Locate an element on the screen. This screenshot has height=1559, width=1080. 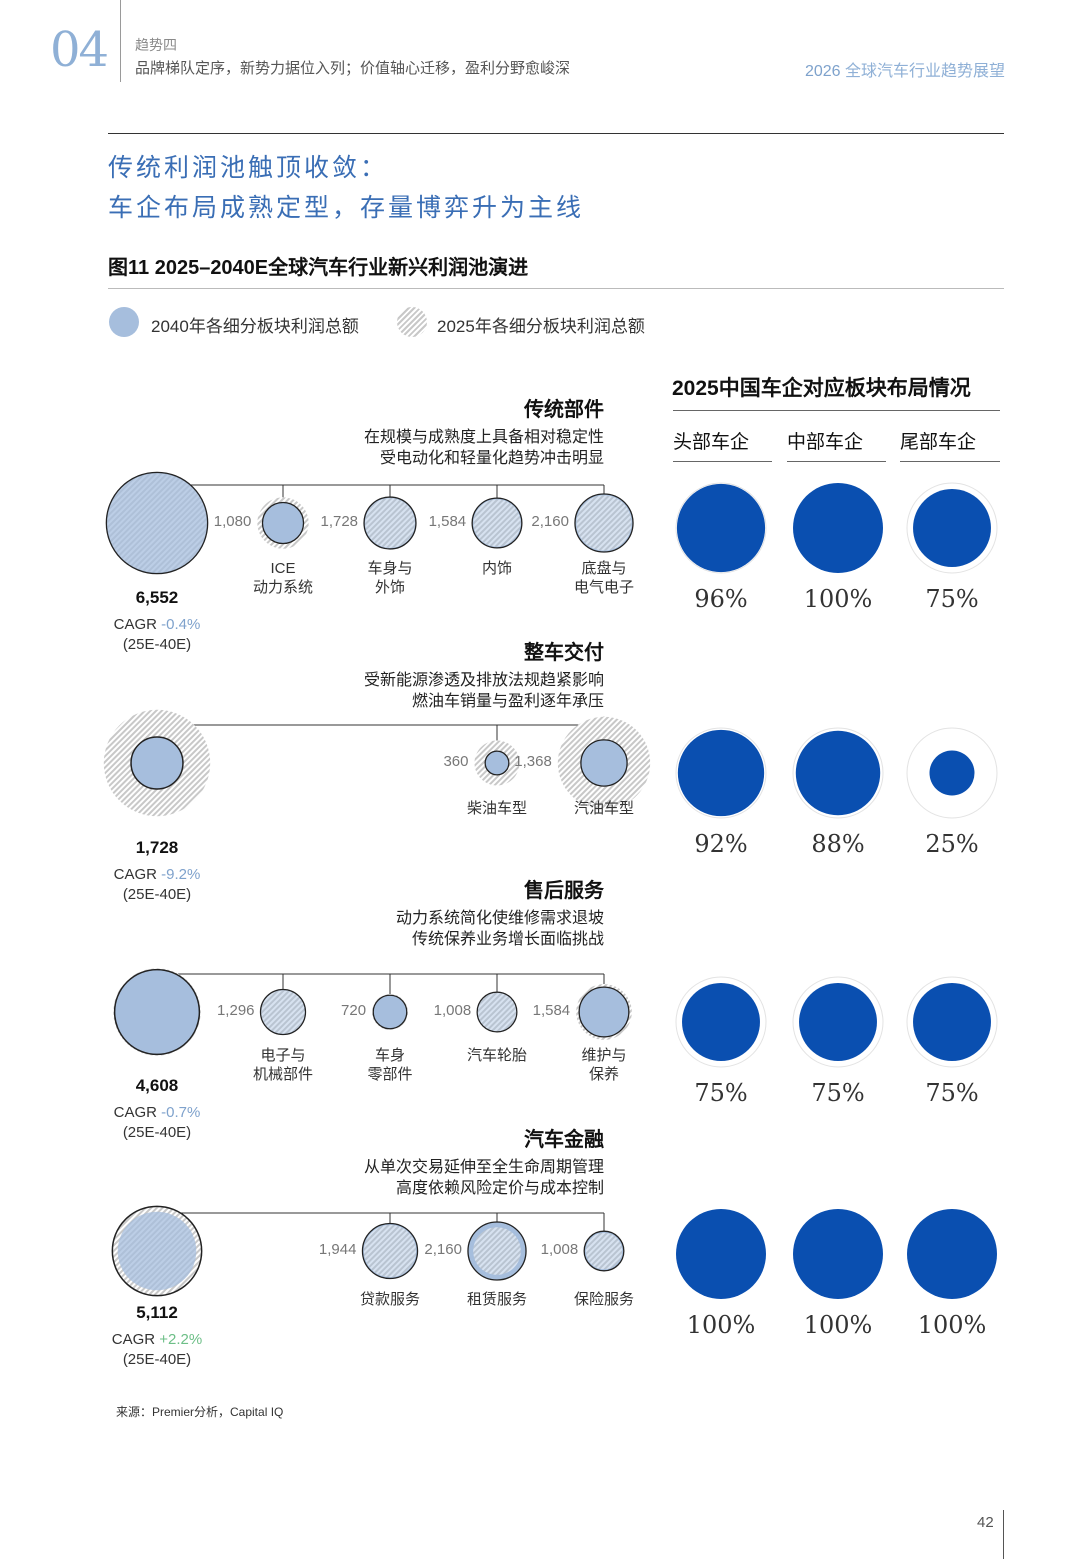
segment-value-label: 1,296 is located at coordinates (235, 1010).